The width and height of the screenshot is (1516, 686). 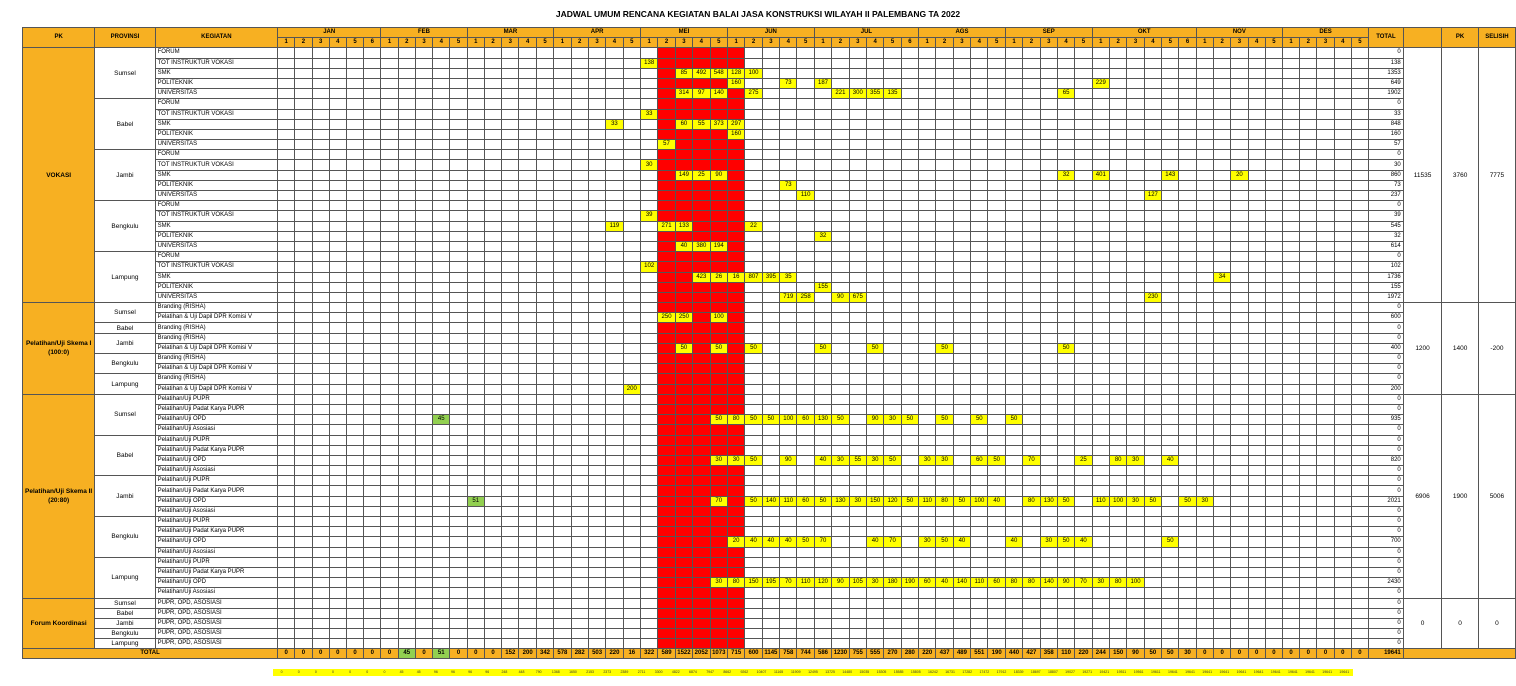 I want to click on cumulative-value: 0, so click(x=384, y=672).